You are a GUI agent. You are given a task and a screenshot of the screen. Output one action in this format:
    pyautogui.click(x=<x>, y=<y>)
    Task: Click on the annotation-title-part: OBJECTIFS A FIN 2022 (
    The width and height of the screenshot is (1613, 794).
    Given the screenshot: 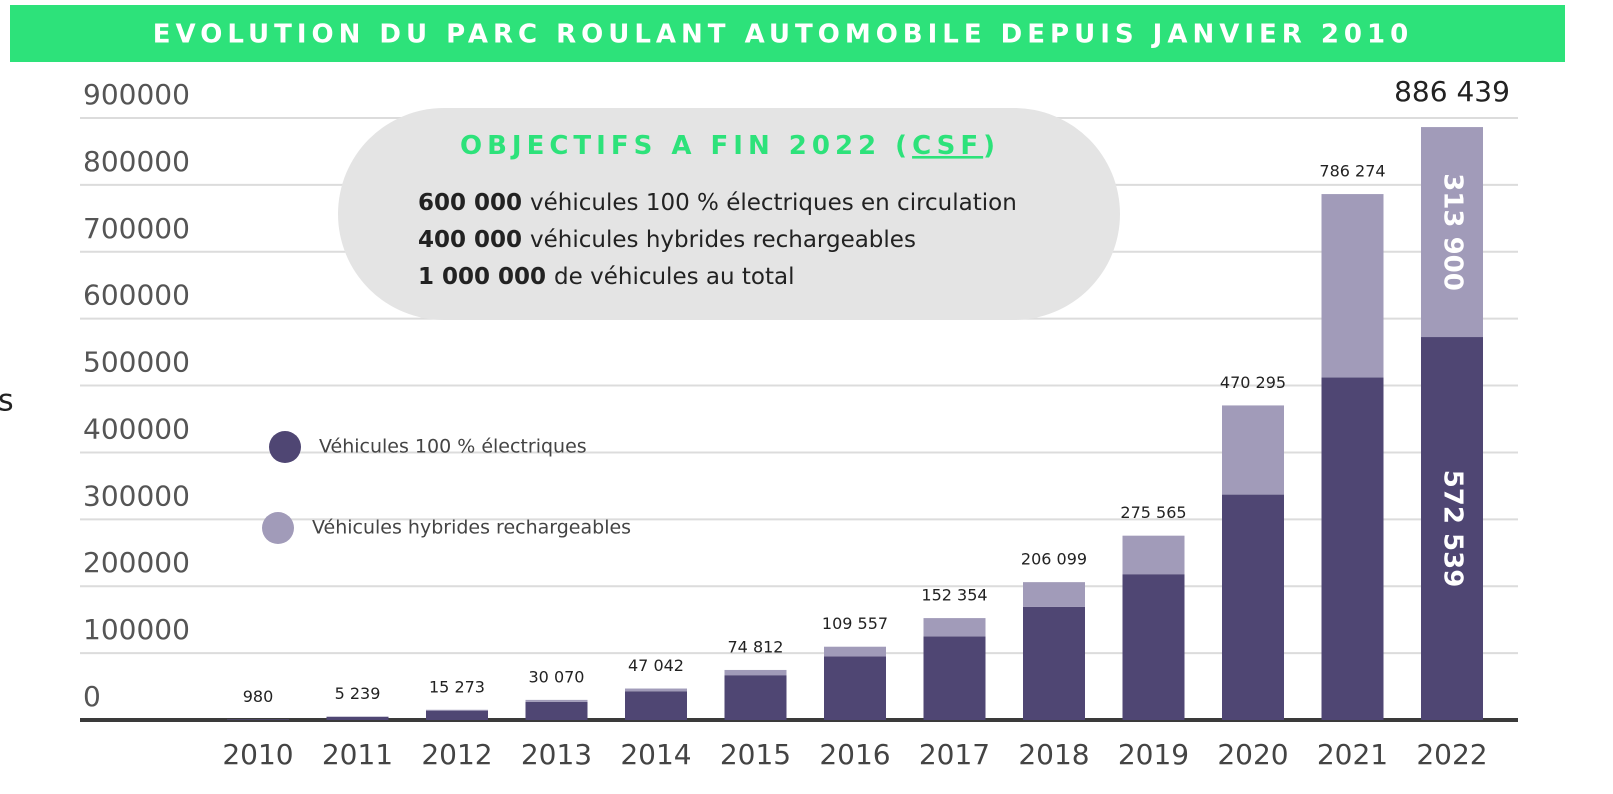 What is the action you would take?
    pyautogui.click(x=686, y=146)
    